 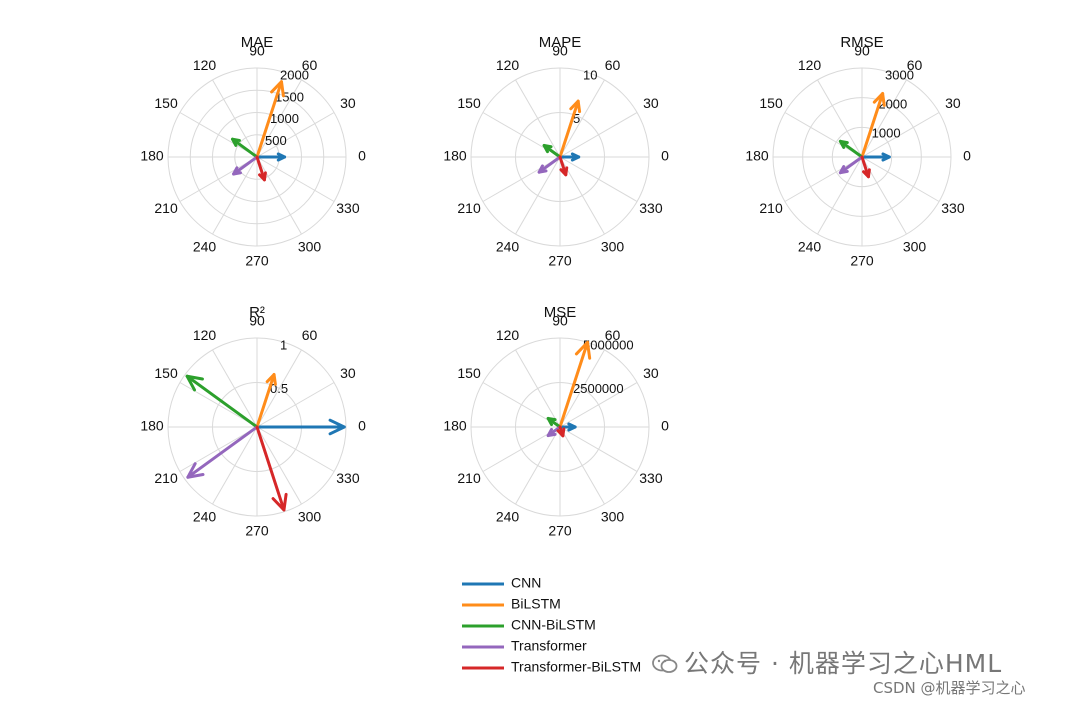 What do you see at coordinates (665, 663) in the screenshot?
I see `wechat-icon` at bounding box center [665, 663].